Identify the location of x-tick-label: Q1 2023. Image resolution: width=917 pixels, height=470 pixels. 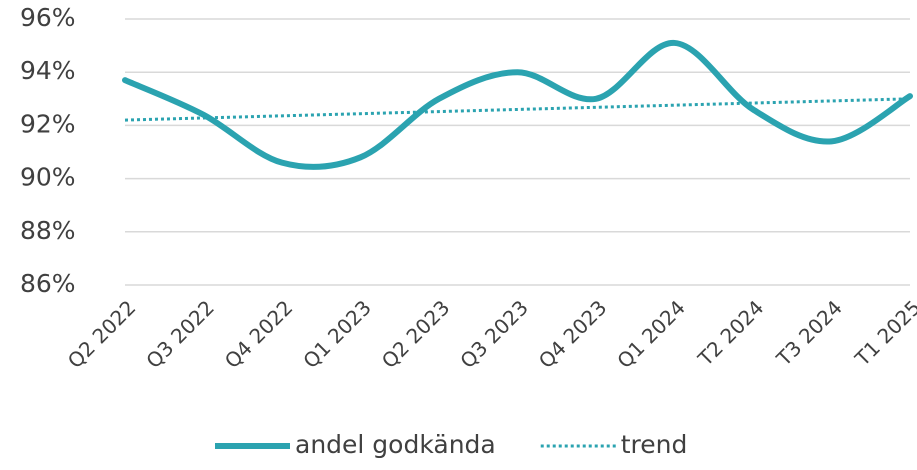
(337, 334).